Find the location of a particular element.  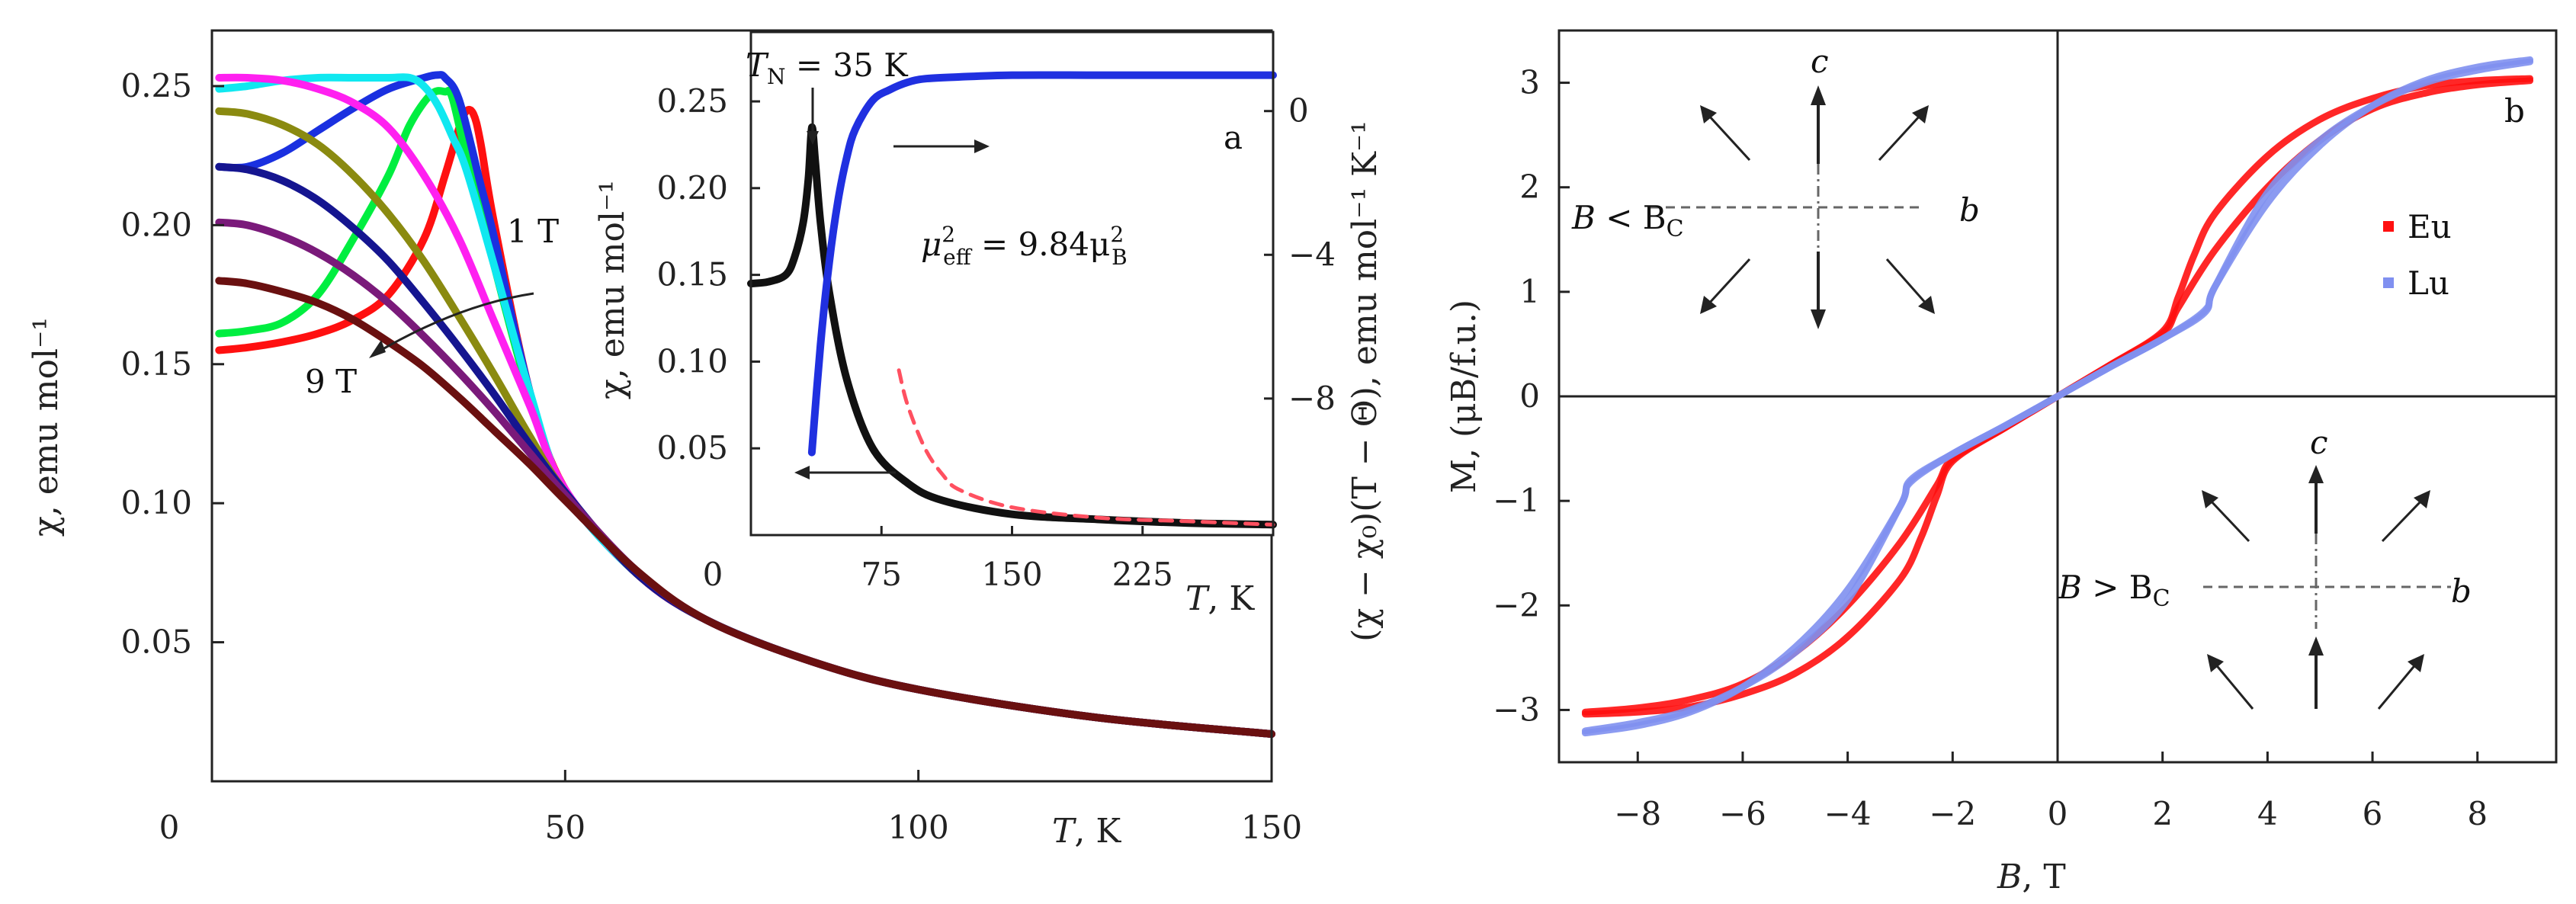

inset-series-chi is located at coordinates (1012, 326).